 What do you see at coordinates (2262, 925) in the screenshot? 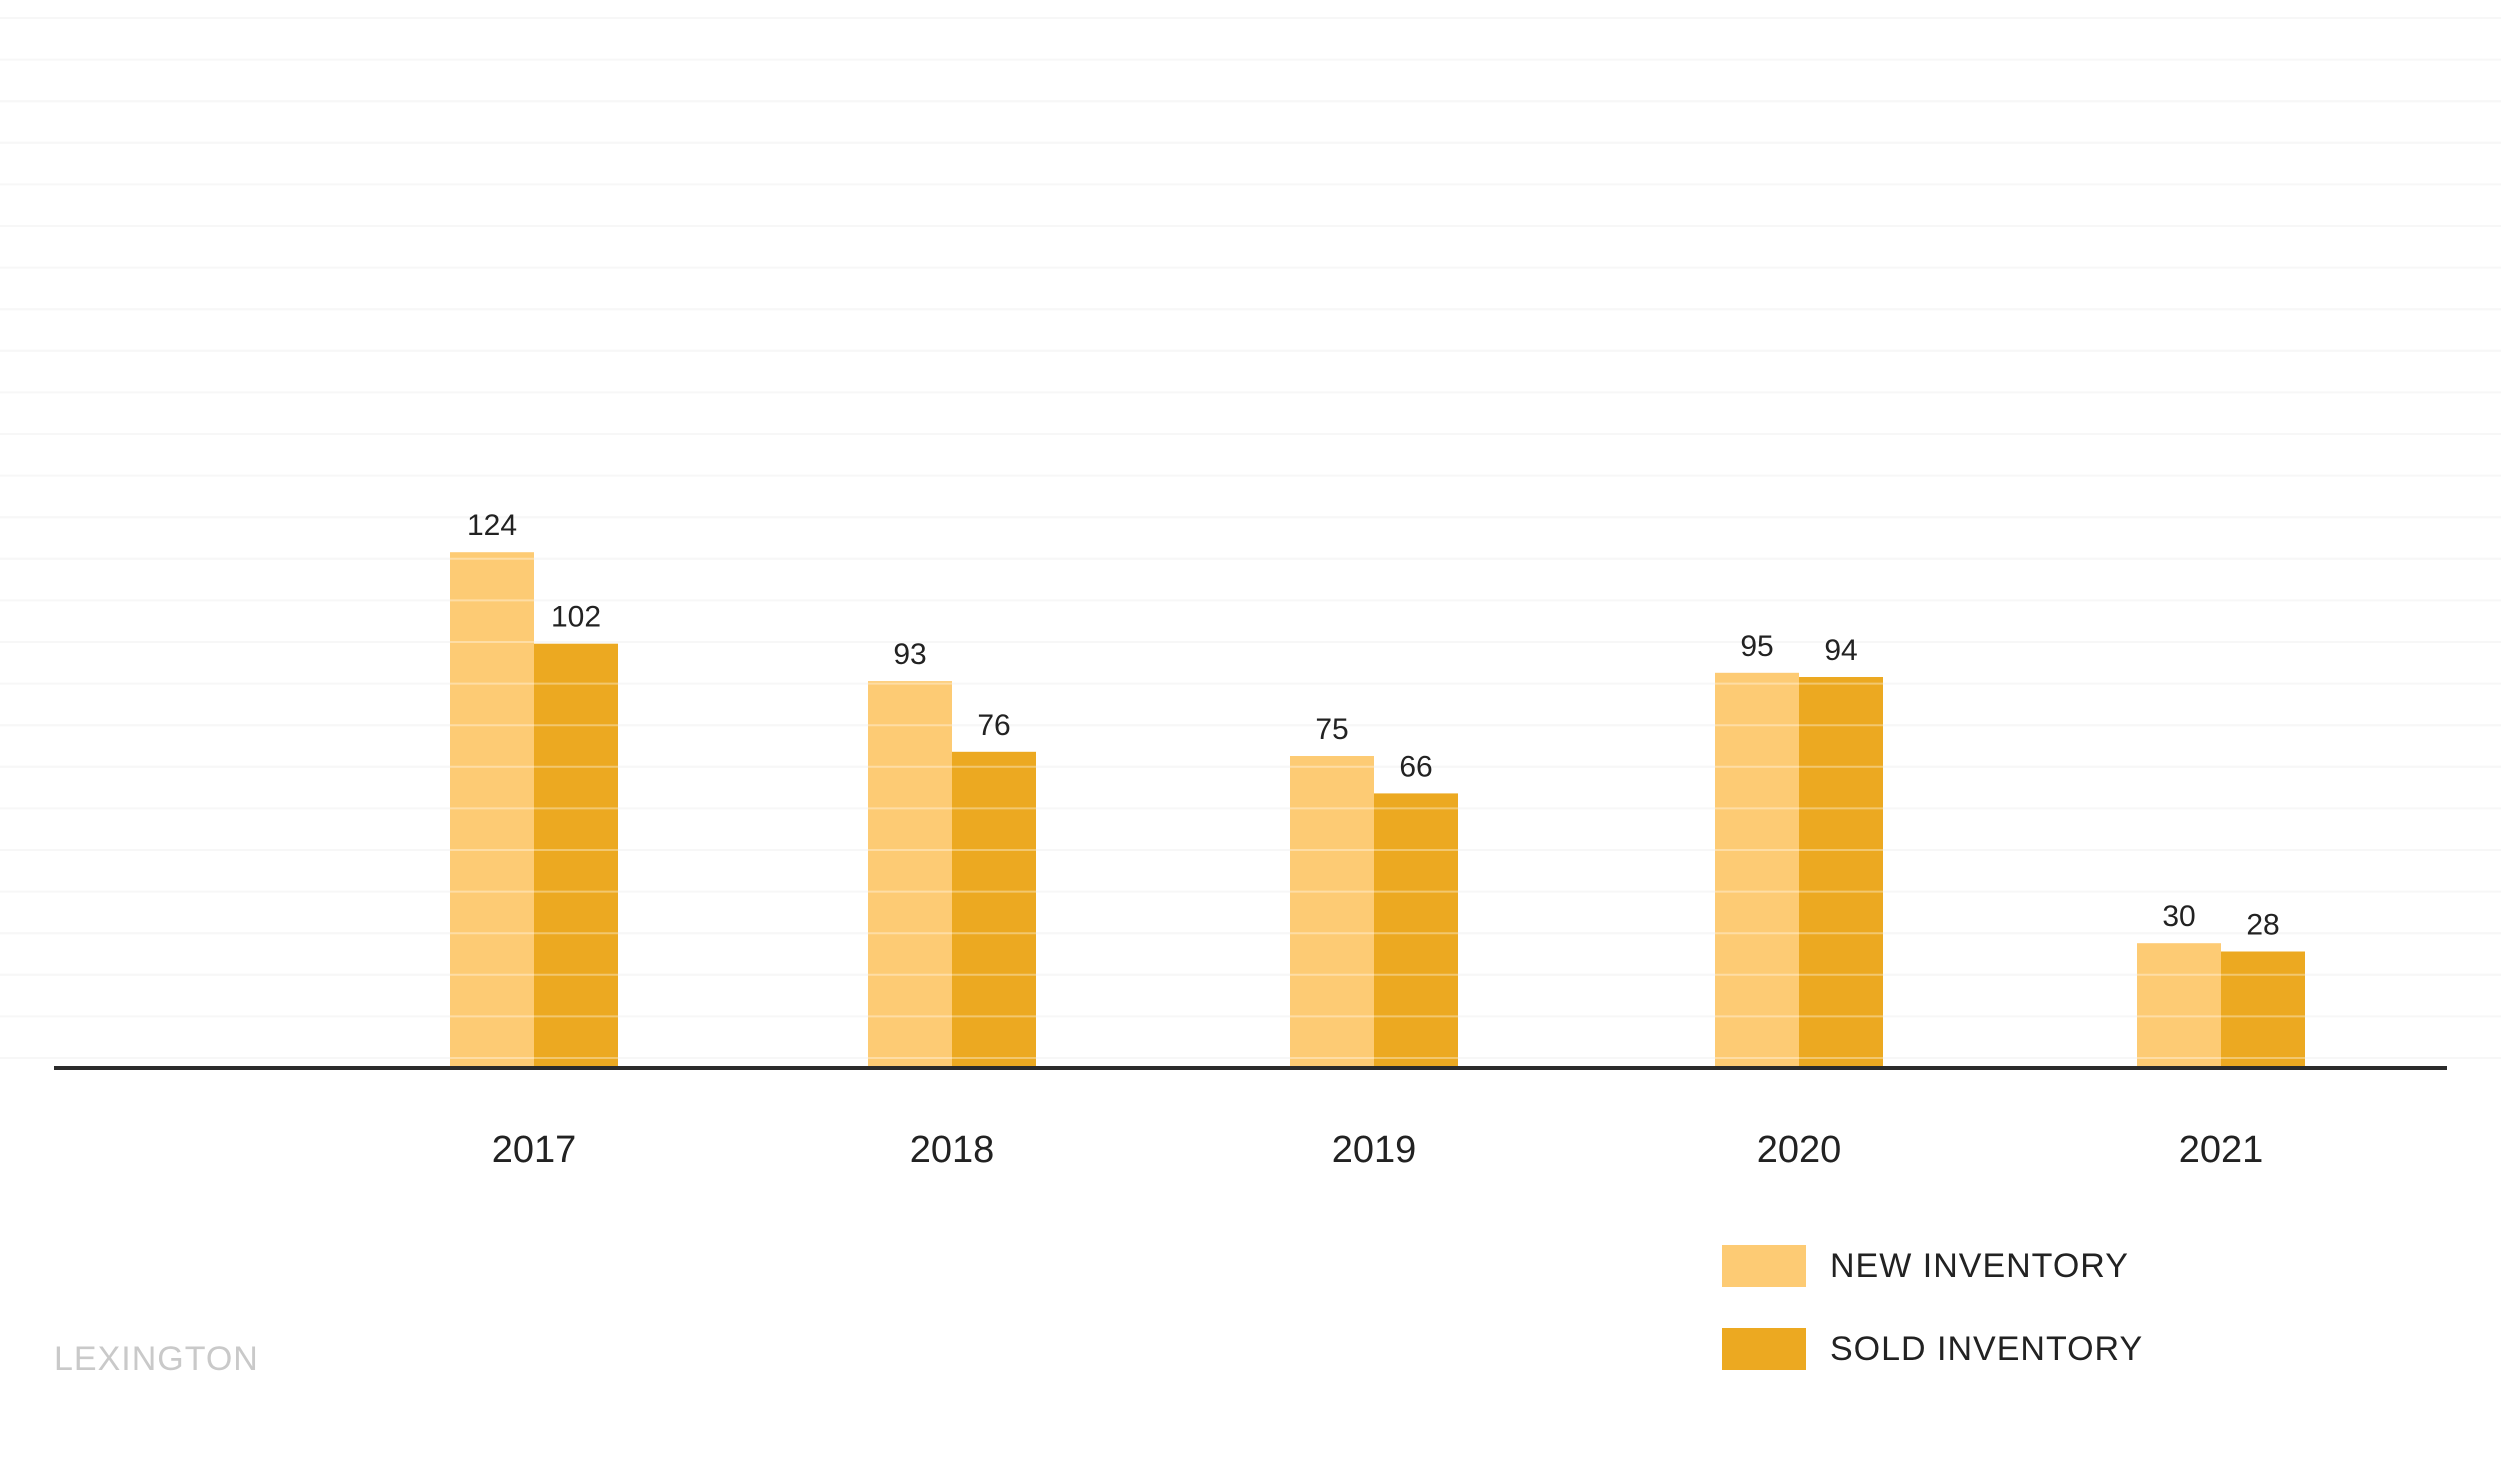
I see `value-label-sold-2021: 28` at bounding box center [2262, 925].